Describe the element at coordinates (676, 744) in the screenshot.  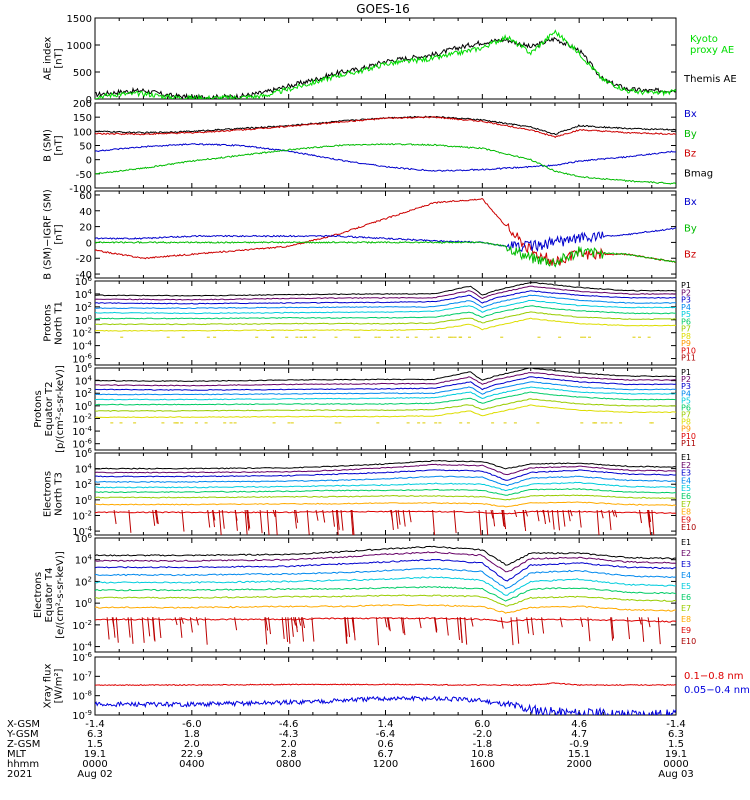
I see `footer-value: 1.5` at that location.